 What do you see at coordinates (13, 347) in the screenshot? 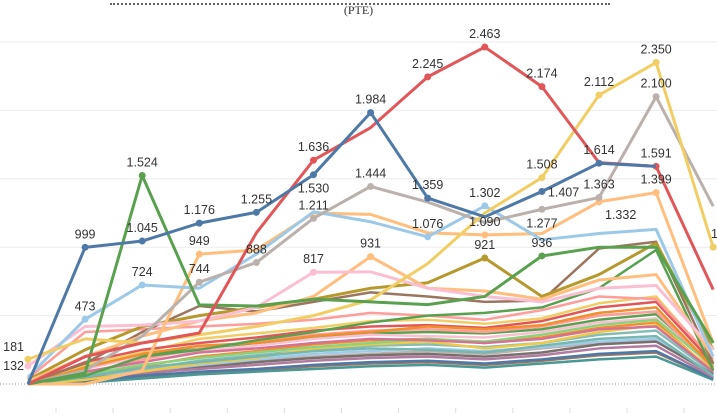
I see `data-label: 181` at bounding box center [13, 347].